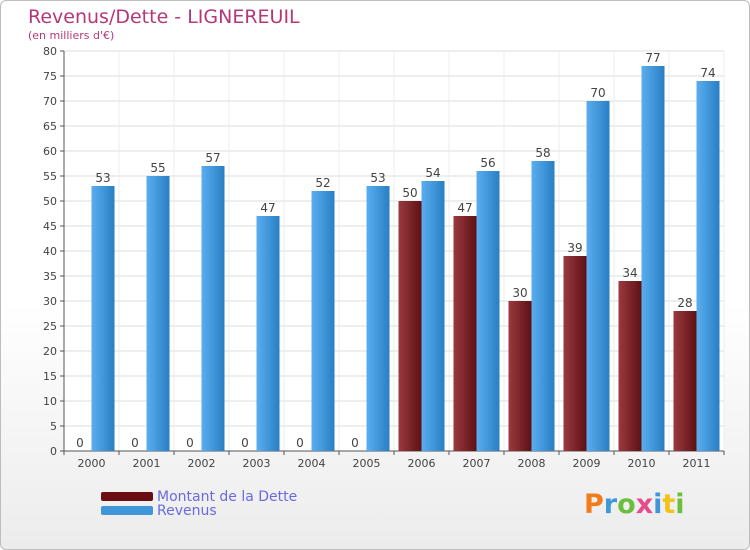  What do you see at coordinates (542, 153) in the screenshot?
I see `data-label: 58` at bounding box center [542, 153].